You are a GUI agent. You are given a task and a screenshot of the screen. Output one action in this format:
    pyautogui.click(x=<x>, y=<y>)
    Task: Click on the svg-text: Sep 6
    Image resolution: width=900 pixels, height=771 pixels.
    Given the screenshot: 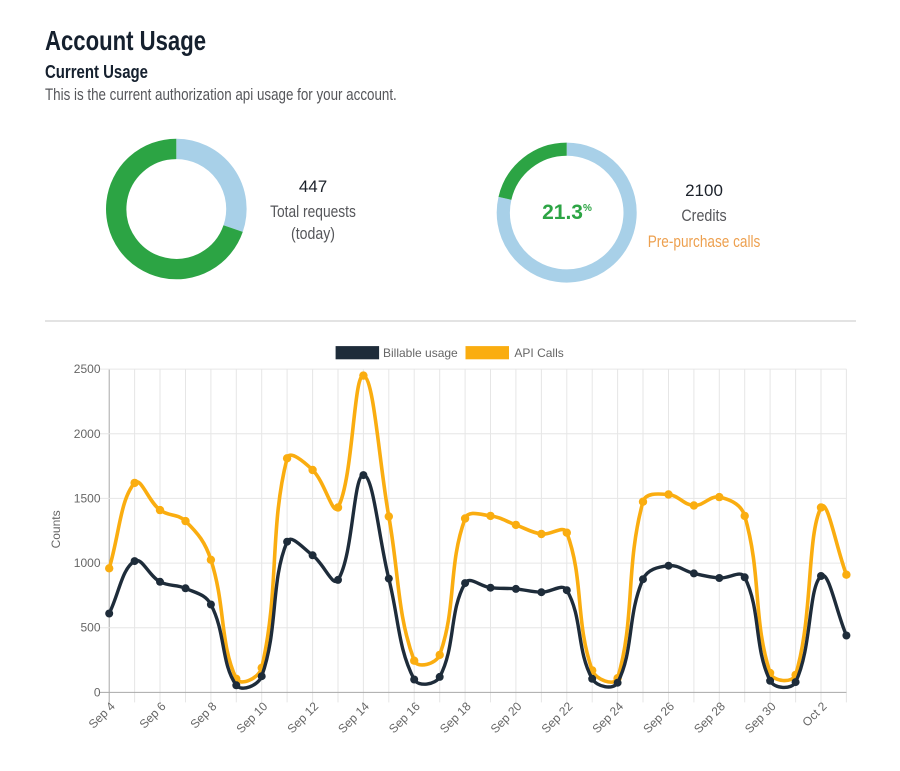 What is the action you would take?
    pyautogui.click(x=153, y=715)
    